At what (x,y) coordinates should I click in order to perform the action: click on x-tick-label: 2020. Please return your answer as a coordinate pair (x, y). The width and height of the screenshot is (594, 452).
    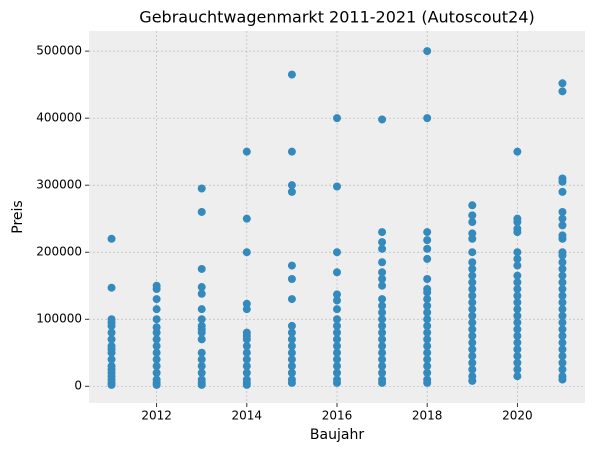
    Looking at the image, I should click on (517, 416).